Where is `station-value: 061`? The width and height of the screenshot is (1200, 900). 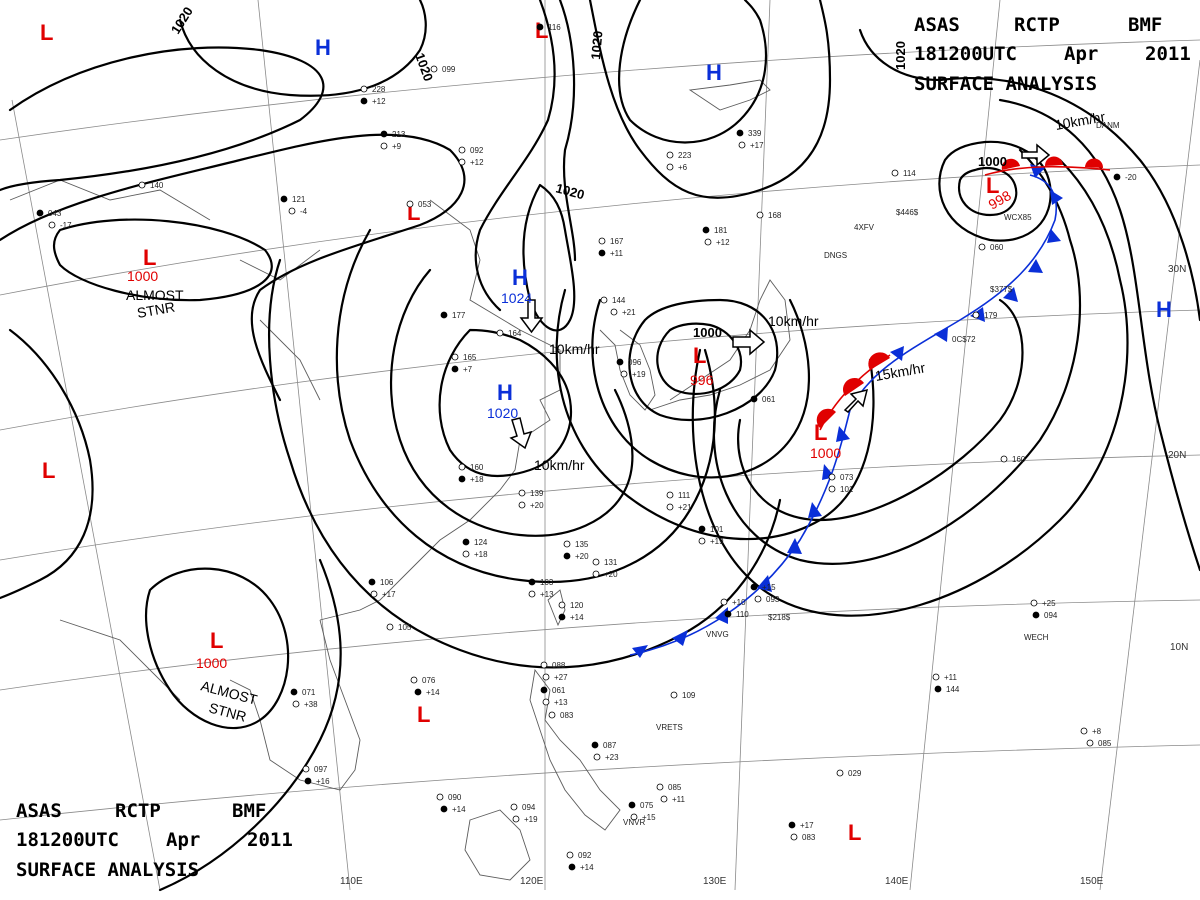 station-value: 061 is located at coordinates (559, 690).